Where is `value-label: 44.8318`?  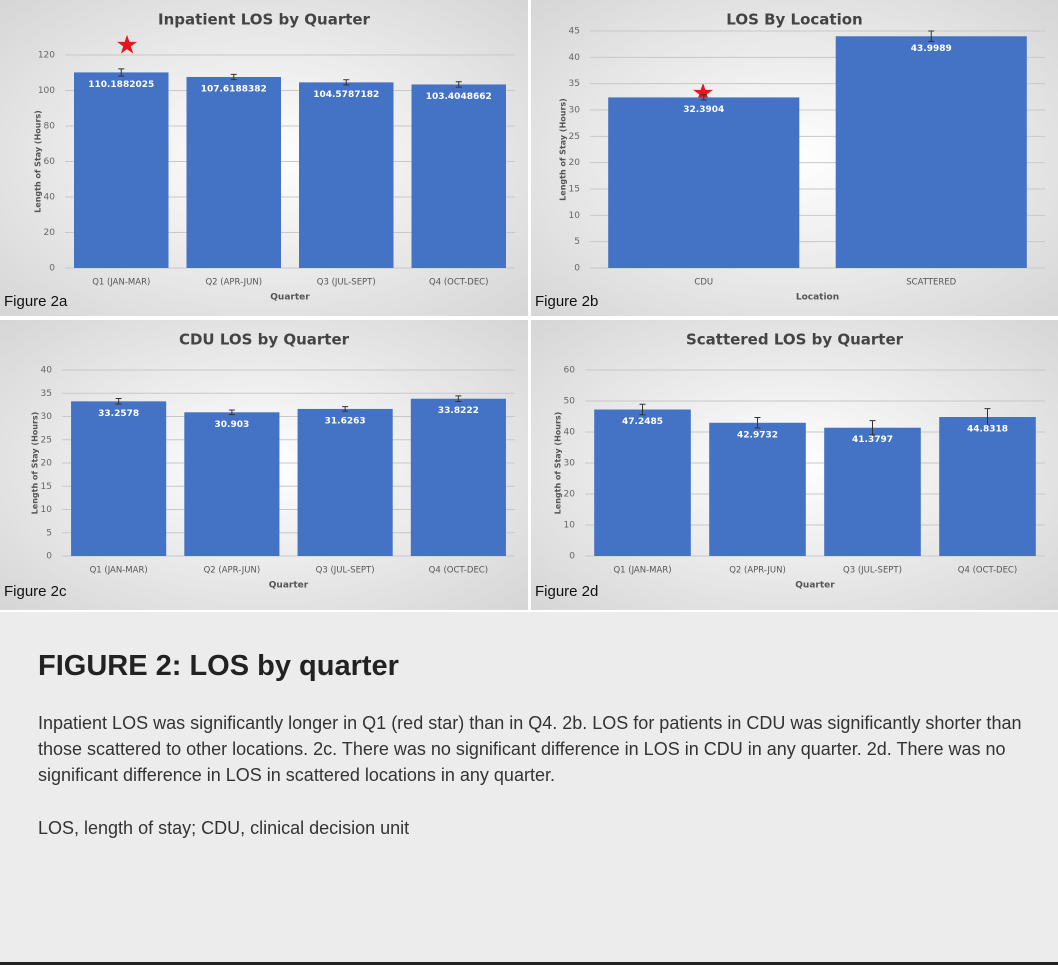 value-label: 44.8318 is located at coordinates (987, 430).